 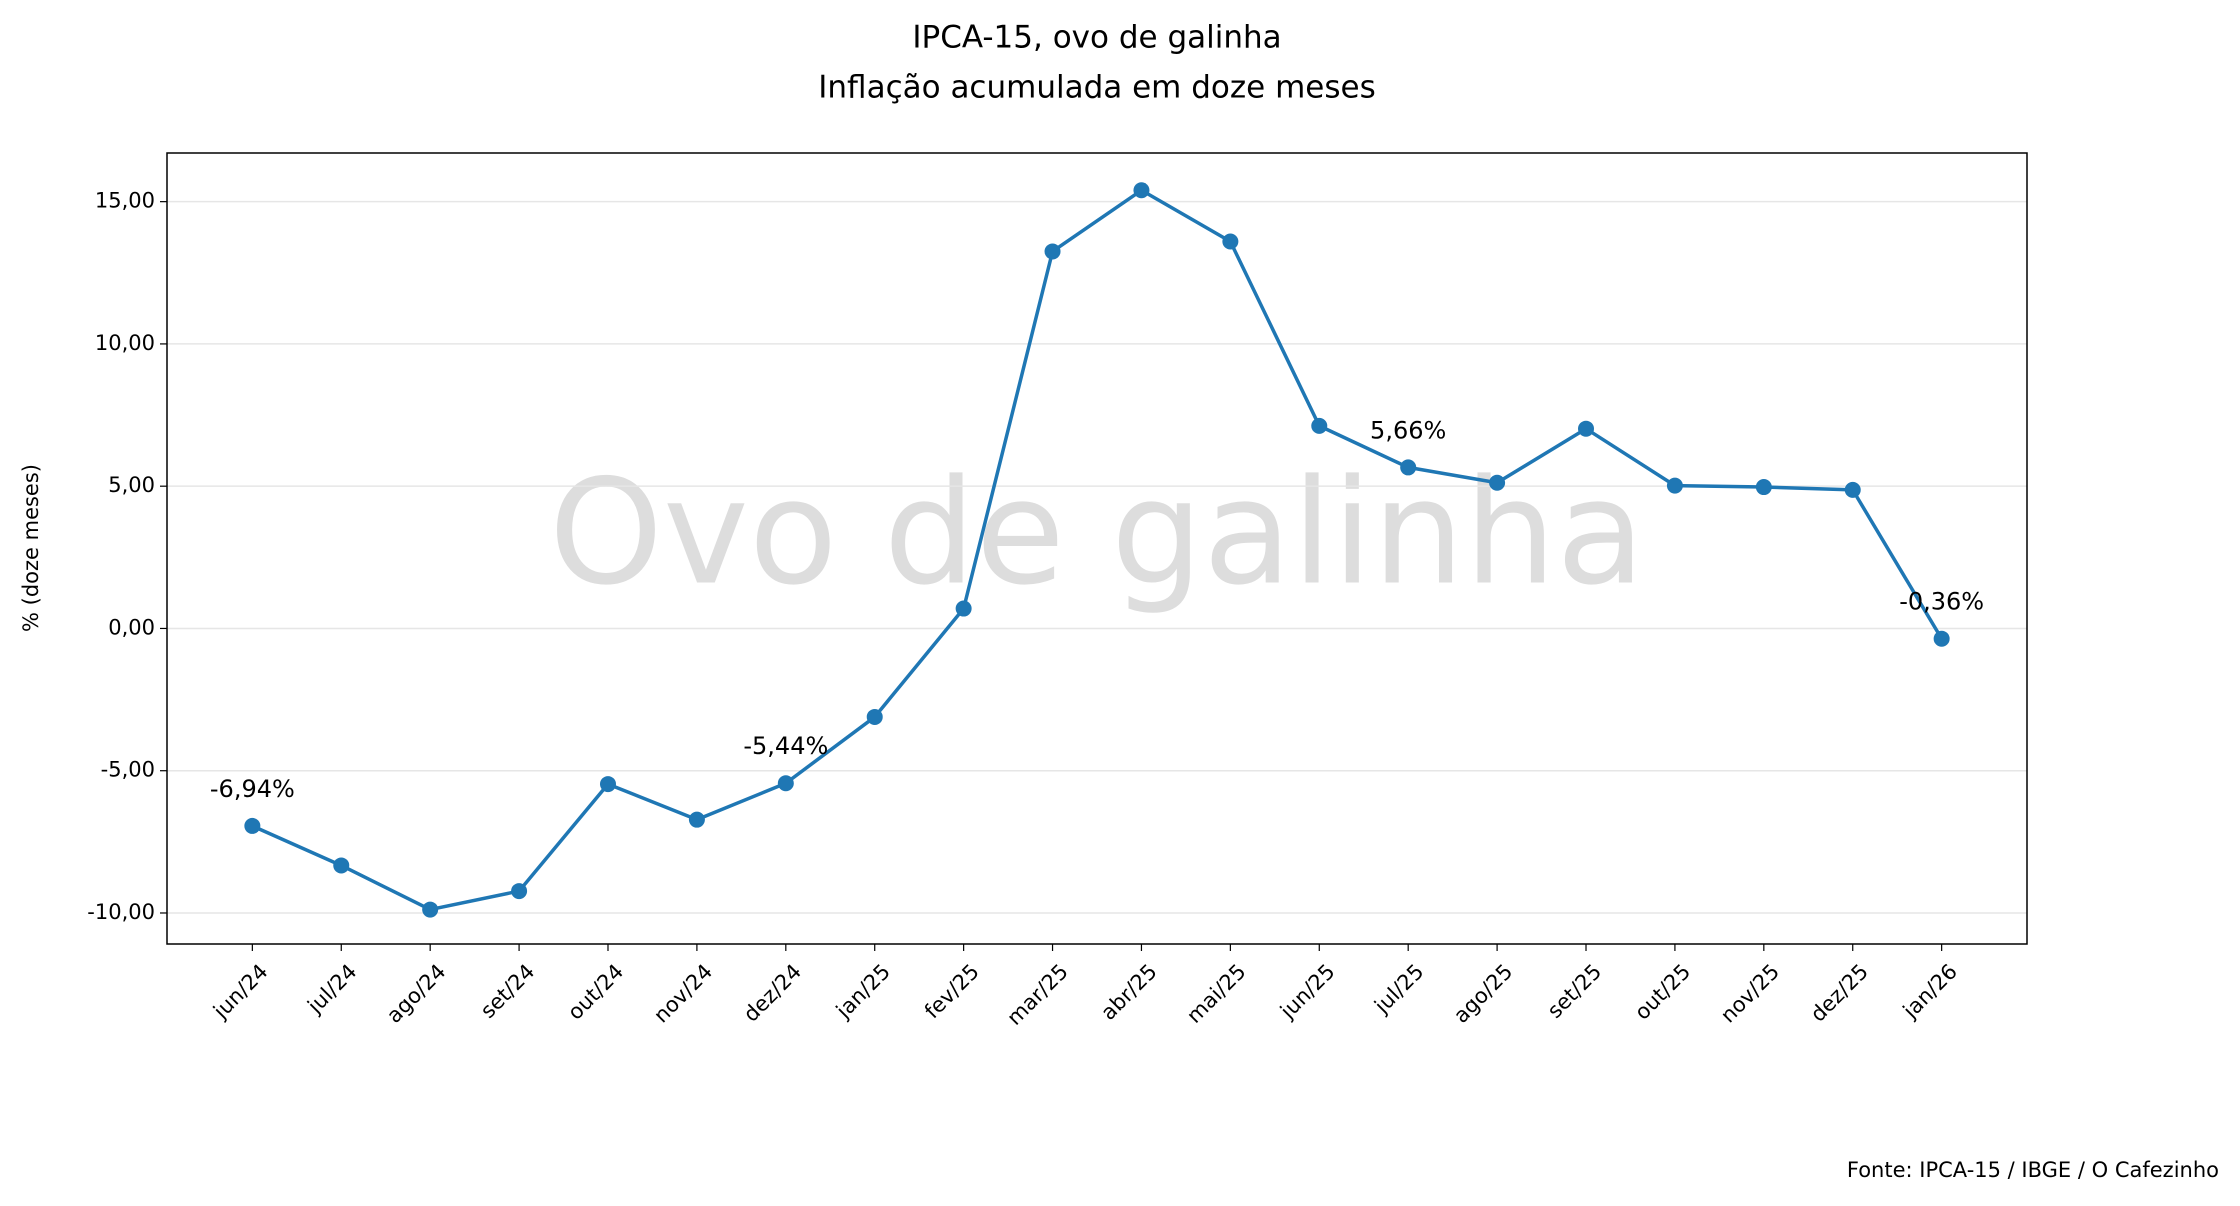 What do you see at coordinates (1096, 38) in the screenshot?
I see `chart-title: IPCA-15, ovo de galinha` at bounding box center [1096, 38].